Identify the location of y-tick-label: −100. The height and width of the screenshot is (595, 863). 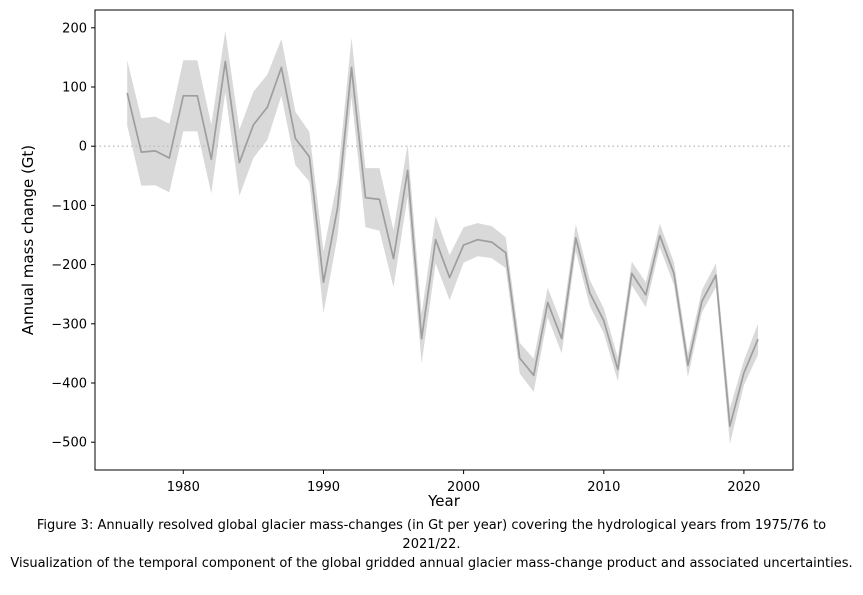
(69, 206).